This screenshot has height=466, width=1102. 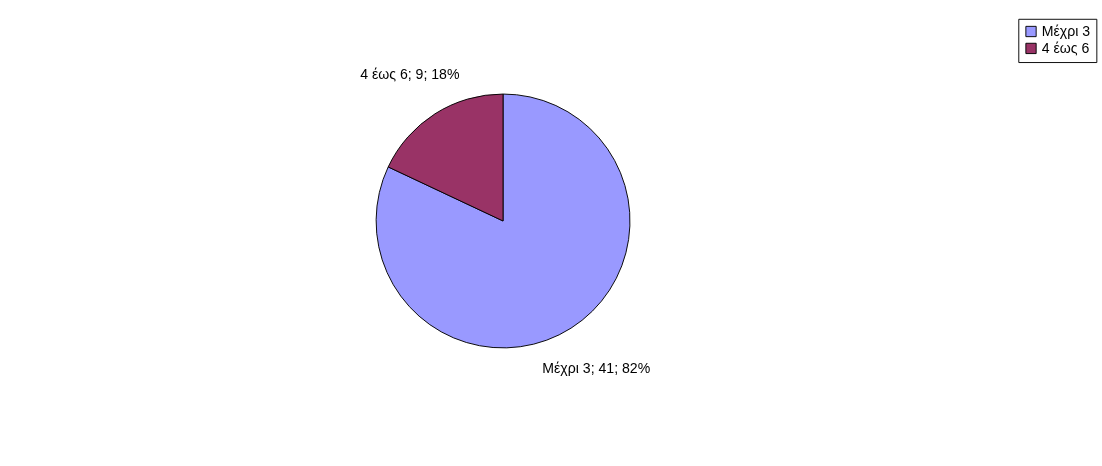 I want to click on pie-slice, so click(x=503, y=221).